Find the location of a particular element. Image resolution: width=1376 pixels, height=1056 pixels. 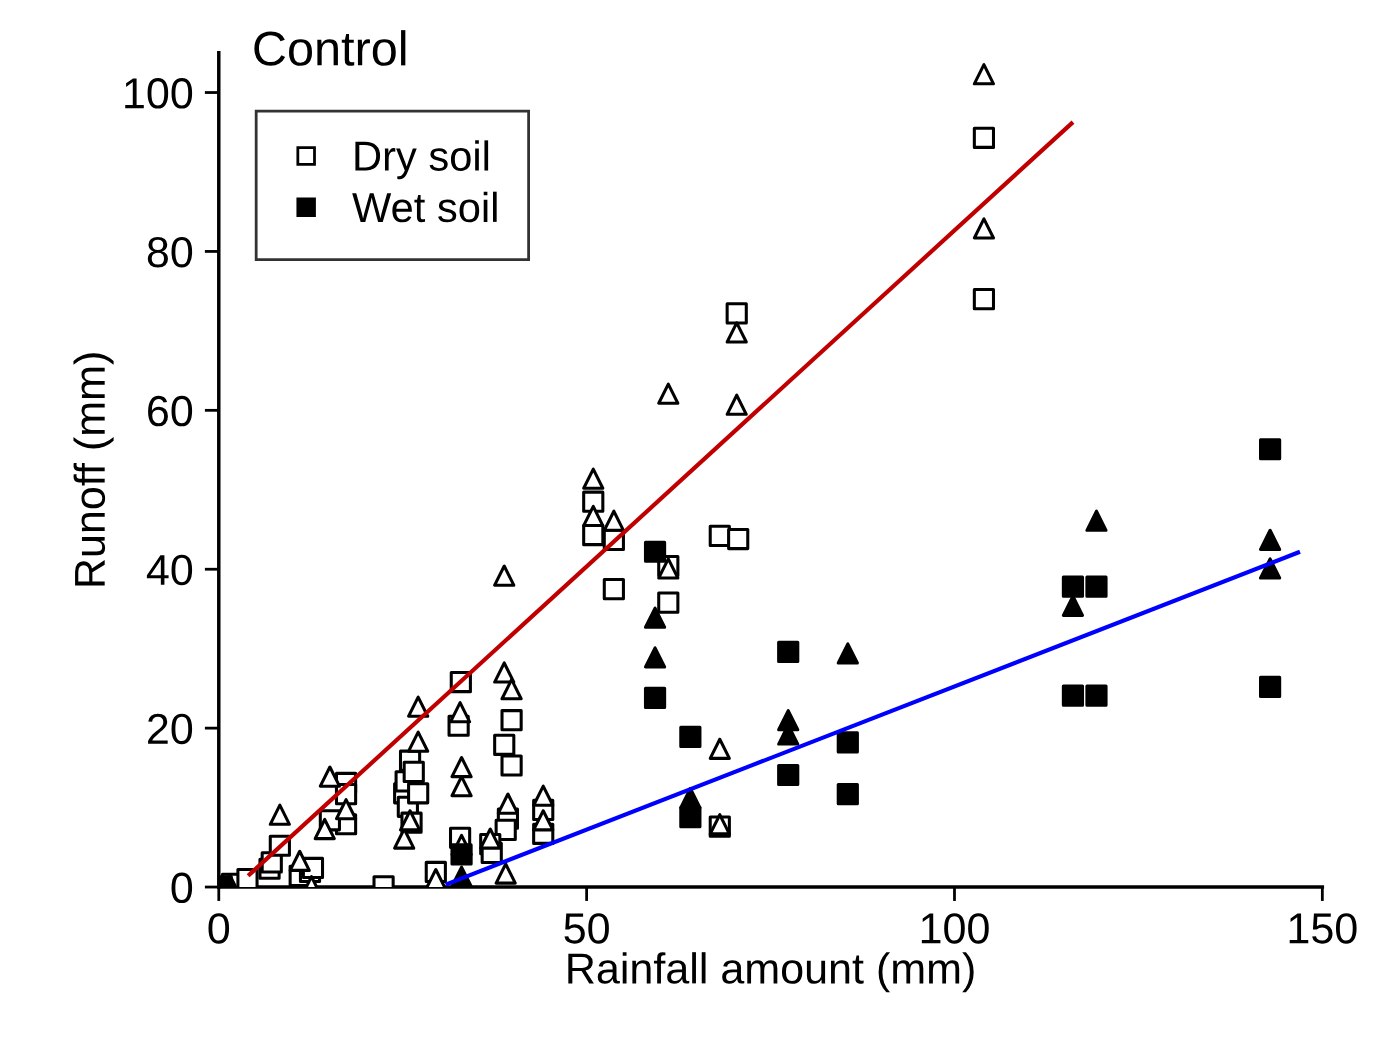

y-tick-label: 80 is located at coordinates (170, 252).